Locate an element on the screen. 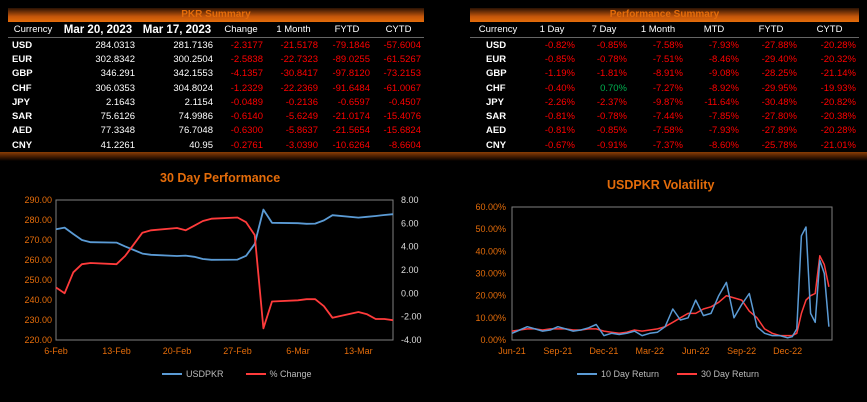  x-tick-label: Dec-21 is located at coordinates (603, 351).